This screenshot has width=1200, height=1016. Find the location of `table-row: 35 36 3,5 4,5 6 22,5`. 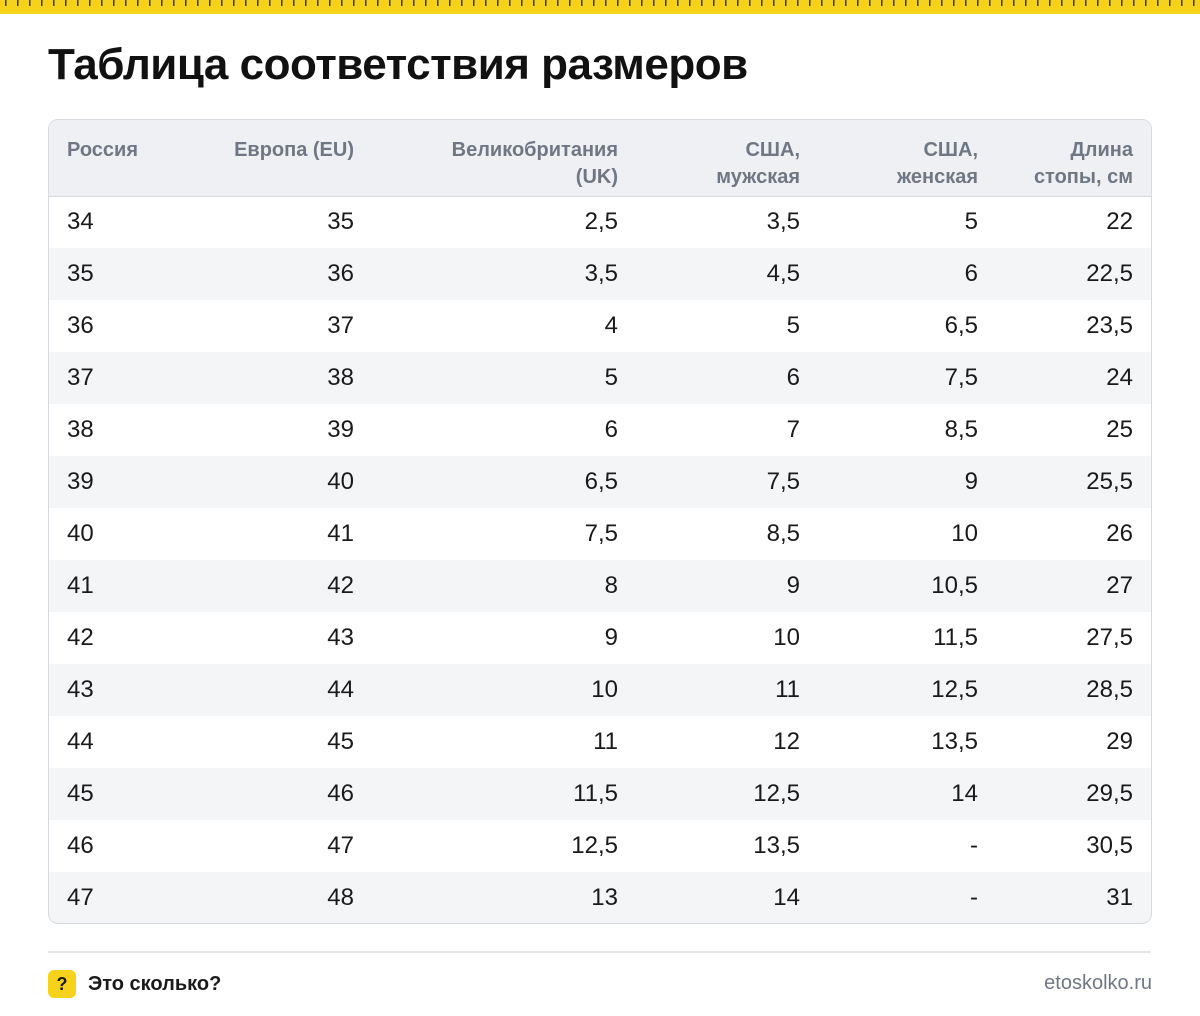

table-row: 35 36 3,5 4,5 6 22,5 is located at coordinates (600, 274).